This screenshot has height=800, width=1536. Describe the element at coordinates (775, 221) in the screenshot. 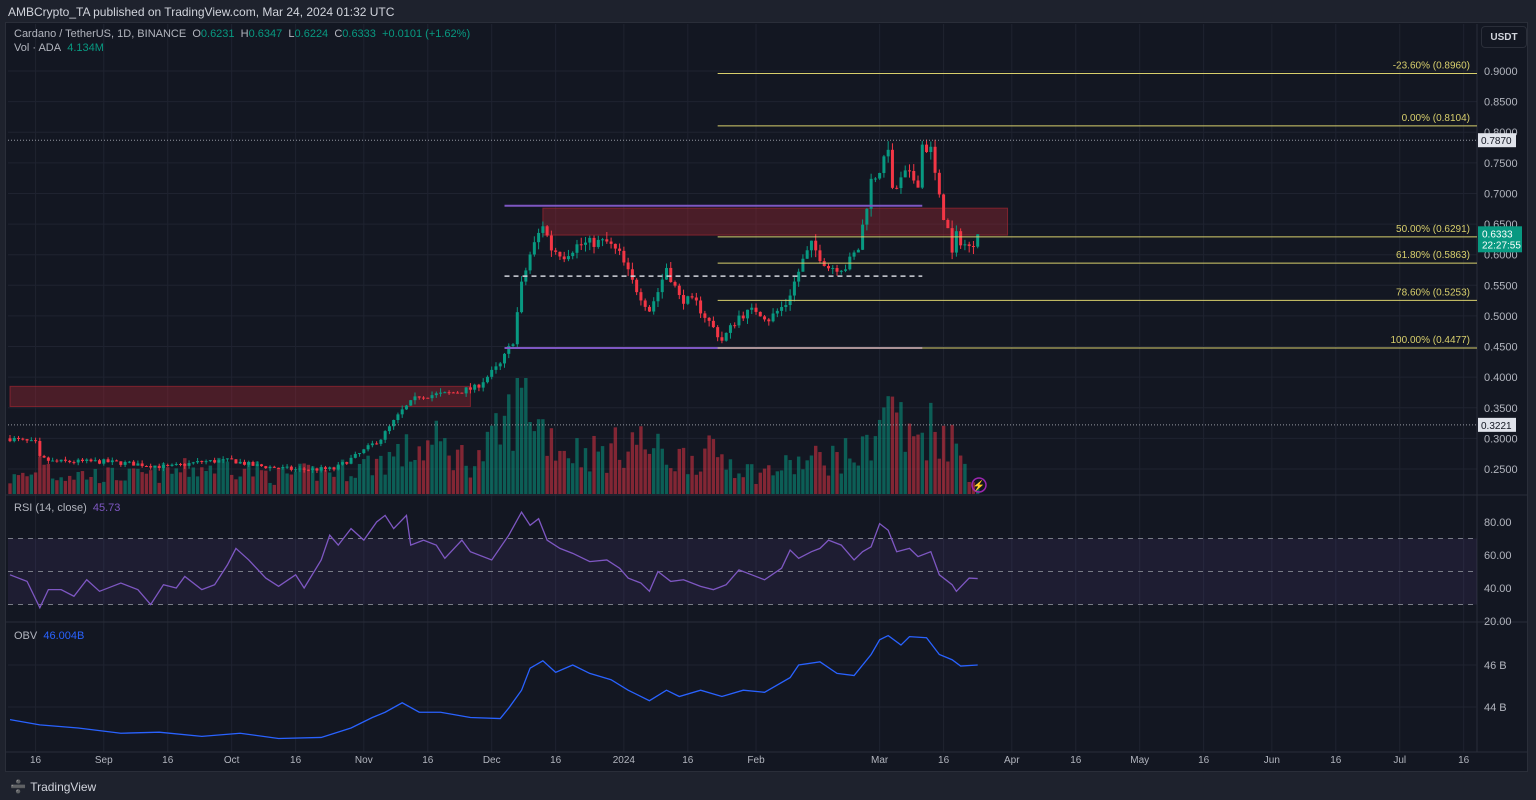

I see `supply-zone` at that location.